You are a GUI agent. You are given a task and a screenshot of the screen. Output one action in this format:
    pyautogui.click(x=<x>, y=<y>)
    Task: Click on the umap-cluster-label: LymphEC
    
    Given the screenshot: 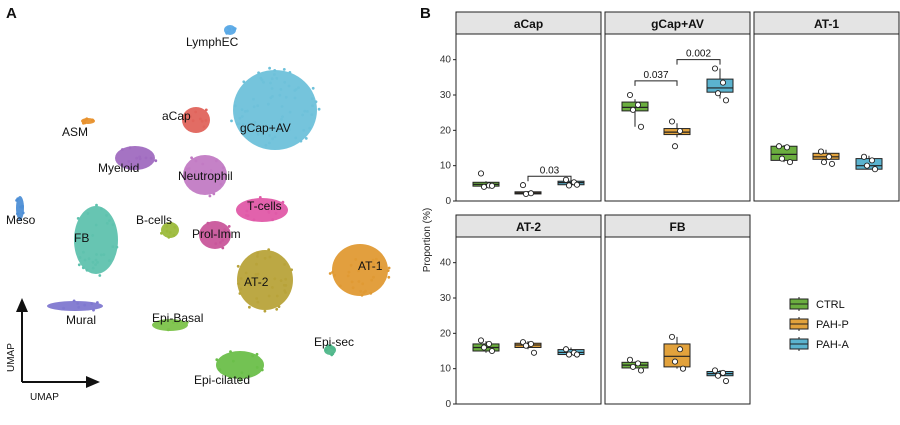 What is the action you would take?
    pyautogui.click(x=212, y=42)
    